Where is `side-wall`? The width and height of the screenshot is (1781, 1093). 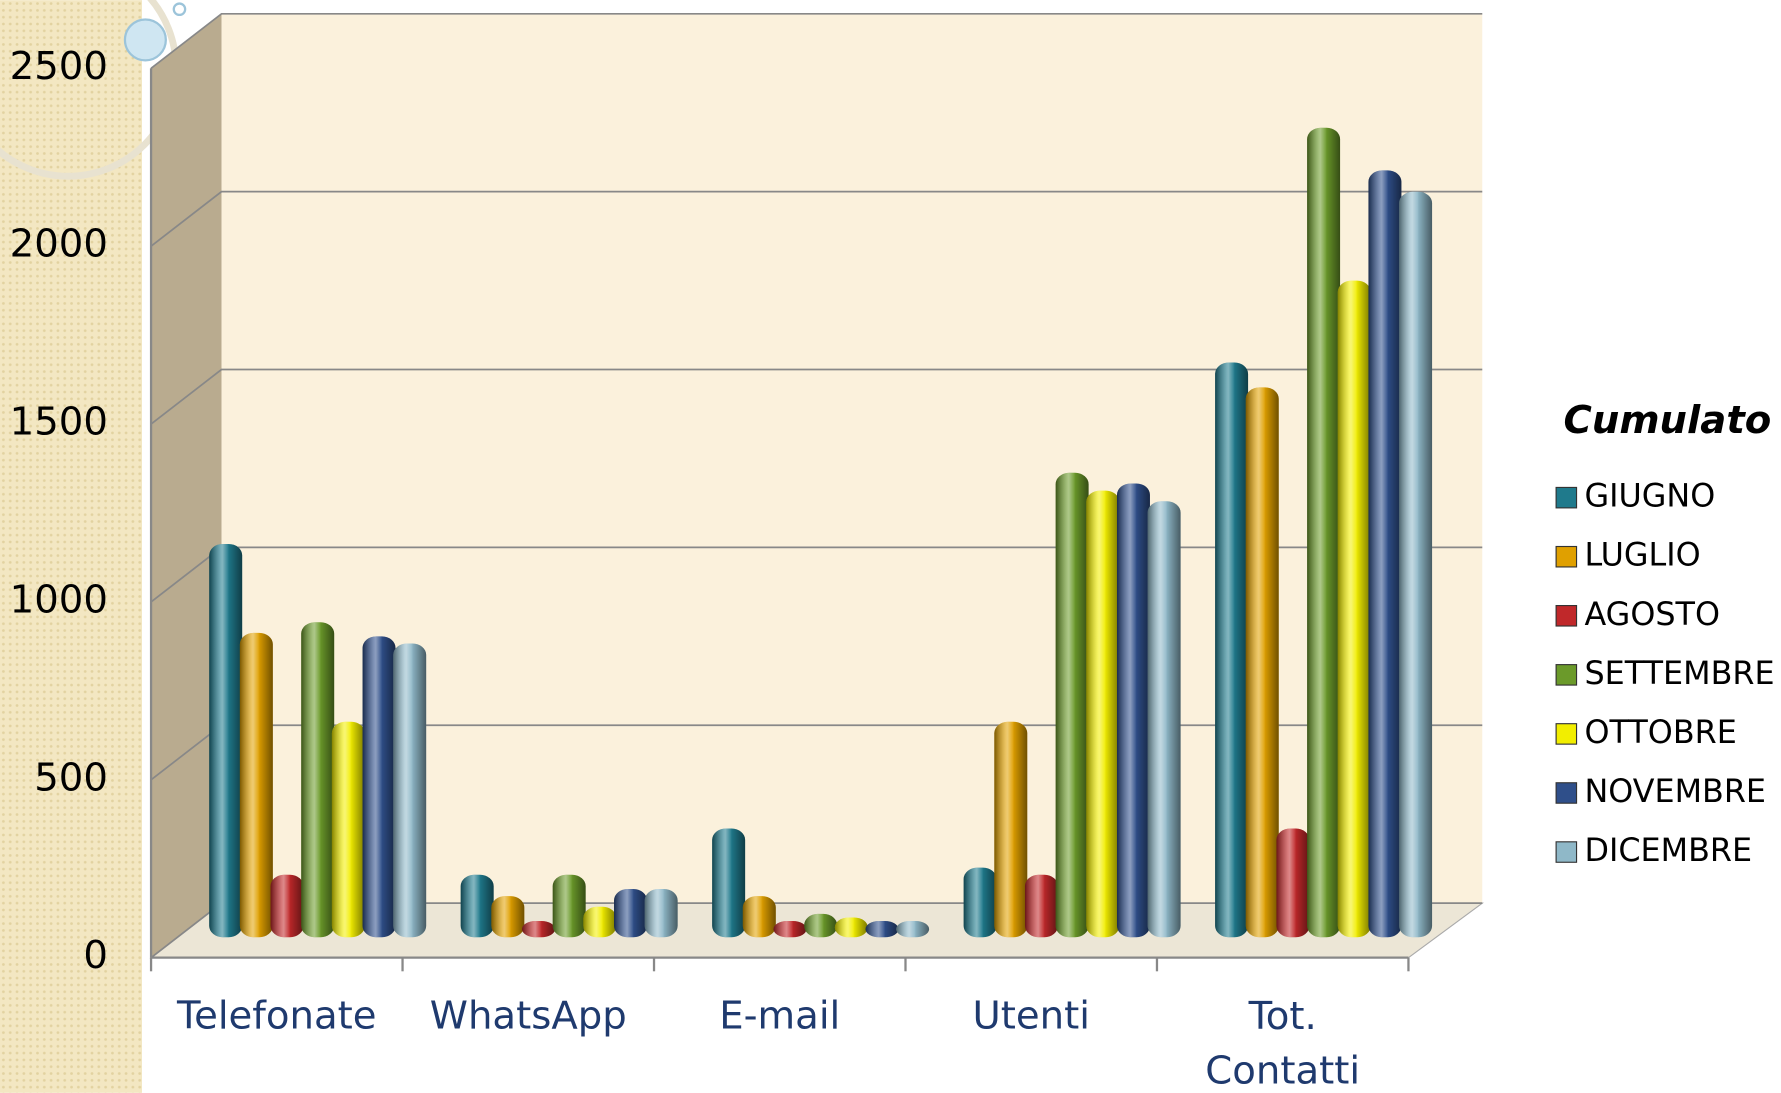 side-wall is located at coordinates (186, 485).